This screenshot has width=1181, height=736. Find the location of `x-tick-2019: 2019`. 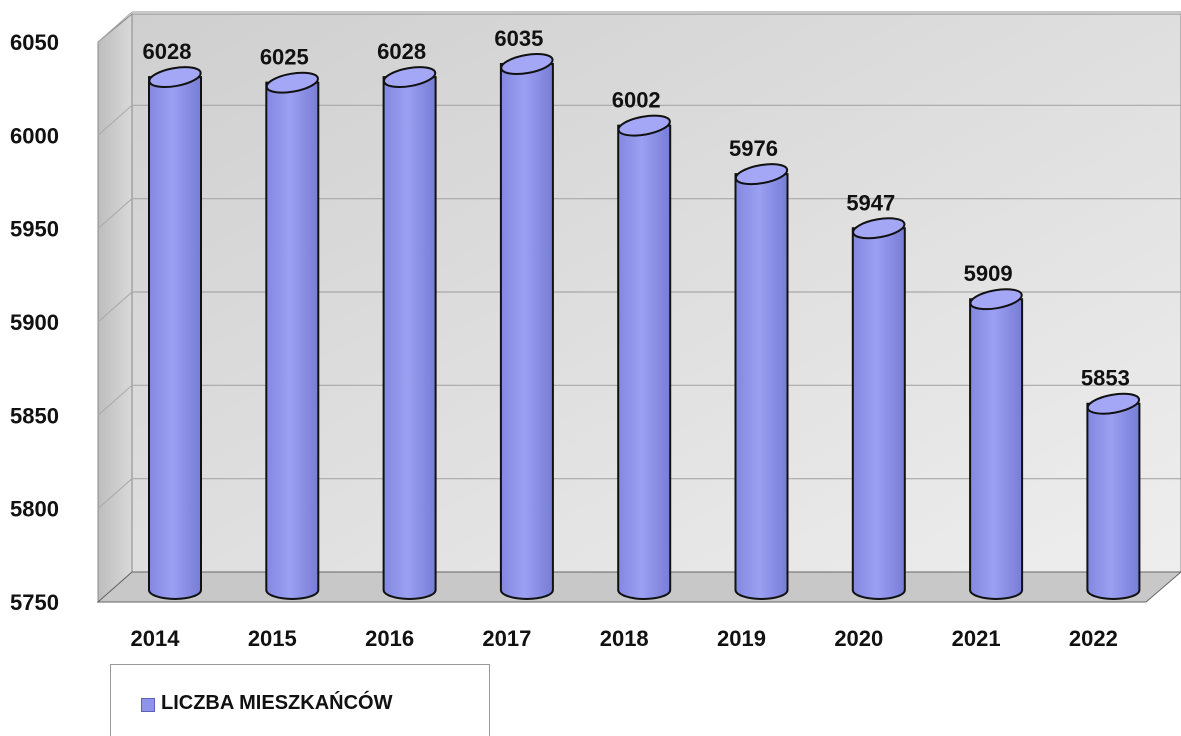

x-tick-2019: 2019 is located at coordinates (741, 638).